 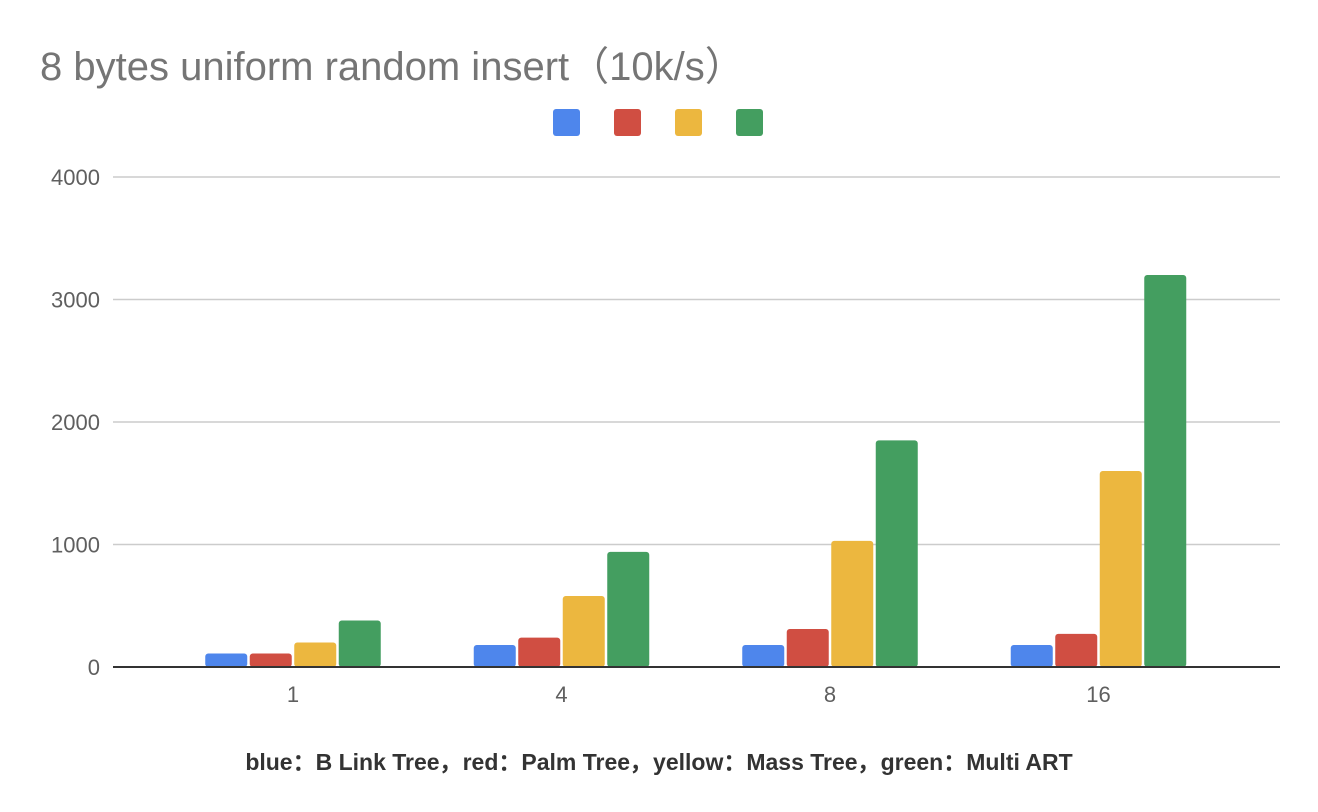 What do you see at coordinates (566, 122) in the screenshot?
I see `legend-swatch-blue` at bounding box center [566, 122].